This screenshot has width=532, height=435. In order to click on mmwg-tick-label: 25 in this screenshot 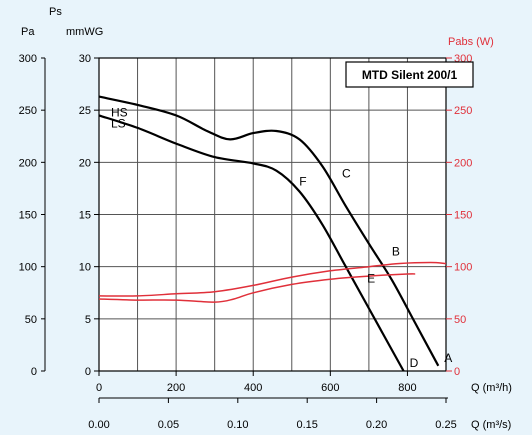, I will do `click(85, 111)`.